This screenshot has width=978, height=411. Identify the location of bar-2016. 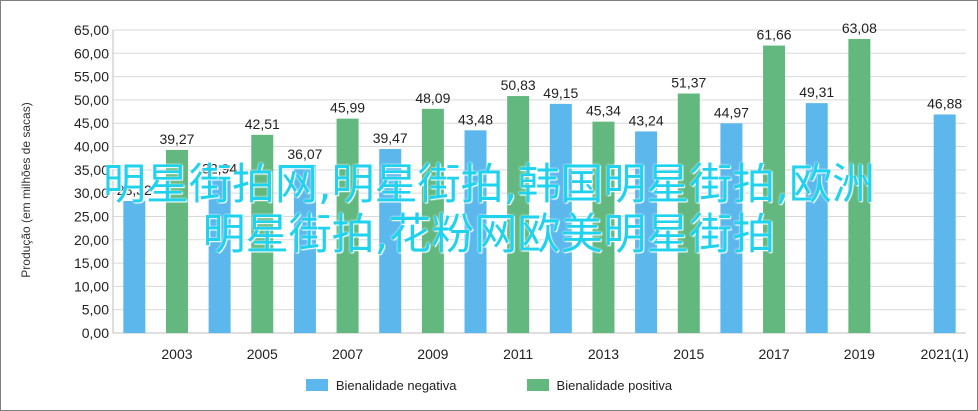
(731, 228).